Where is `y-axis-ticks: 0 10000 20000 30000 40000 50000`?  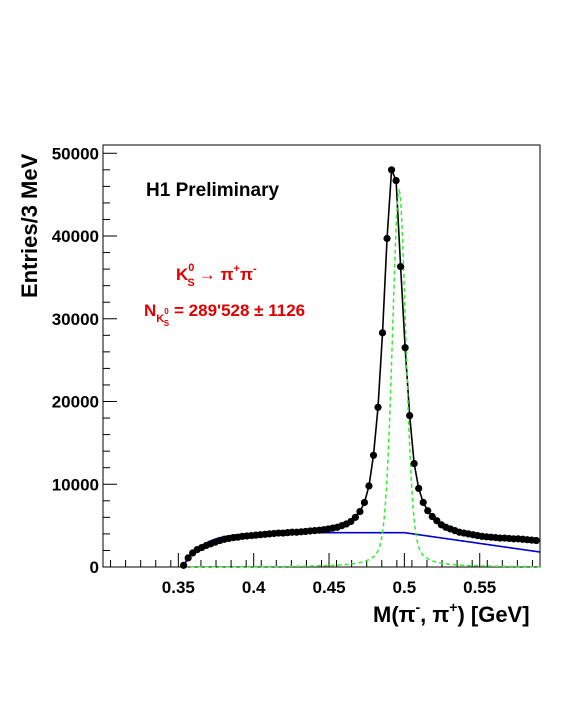
y-axis-ticks: 0 10000 20000 30000 40000 50000 is located at coordinates (84, 360).